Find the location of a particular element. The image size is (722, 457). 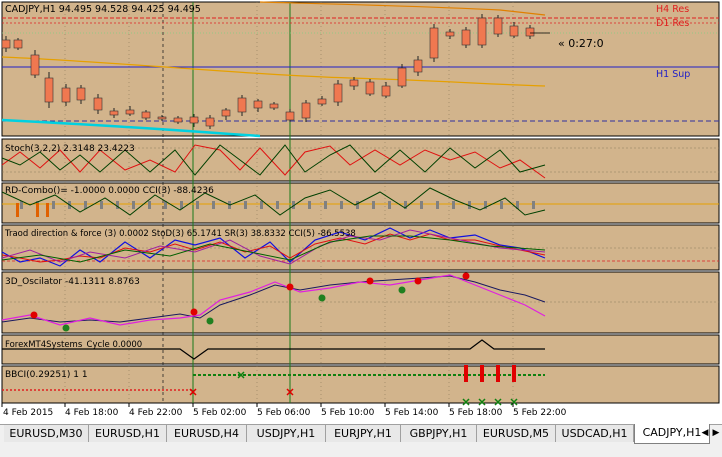

arrow-right-icon: ▶ is located at coordinates (716, 433).